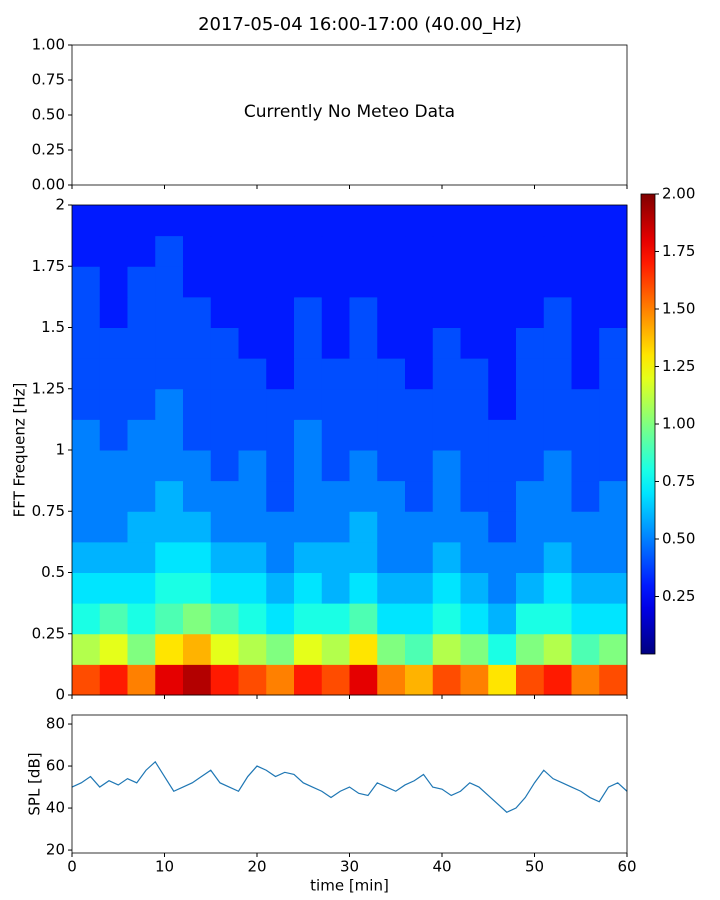  What do you see at coordinates (48, 150) in the screenshot?
I see `y-tick-label: 0.25` at bounding box center [48, 150].